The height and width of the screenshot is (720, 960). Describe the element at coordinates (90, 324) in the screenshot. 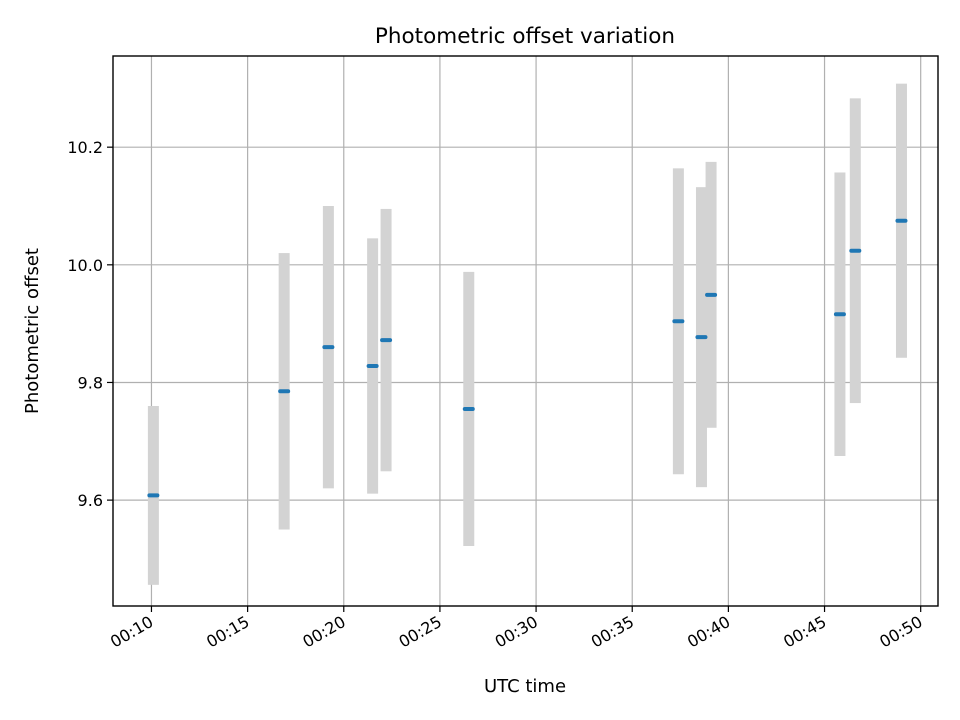

I see `y-axis-ticks: 9.6 9.8 10.0 10.2` at that location.